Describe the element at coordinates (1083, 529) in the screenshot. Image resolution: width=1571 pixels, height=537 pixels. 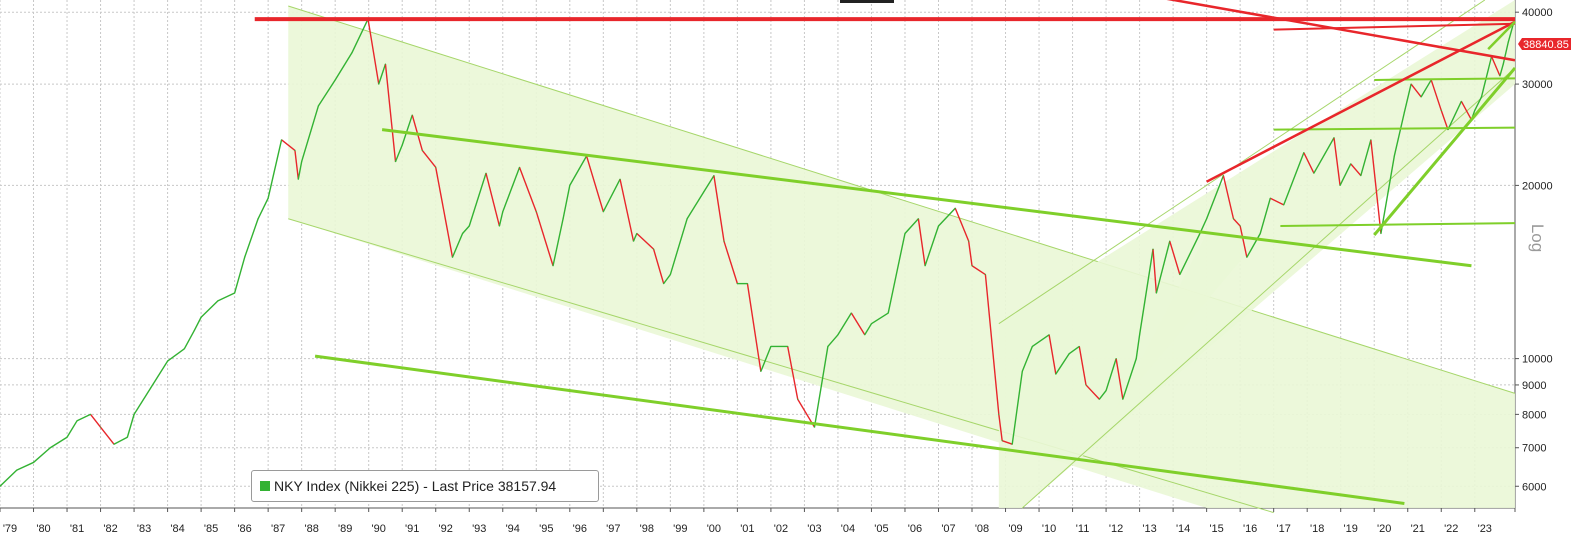
I see `x-tick-label: '11` at that location.